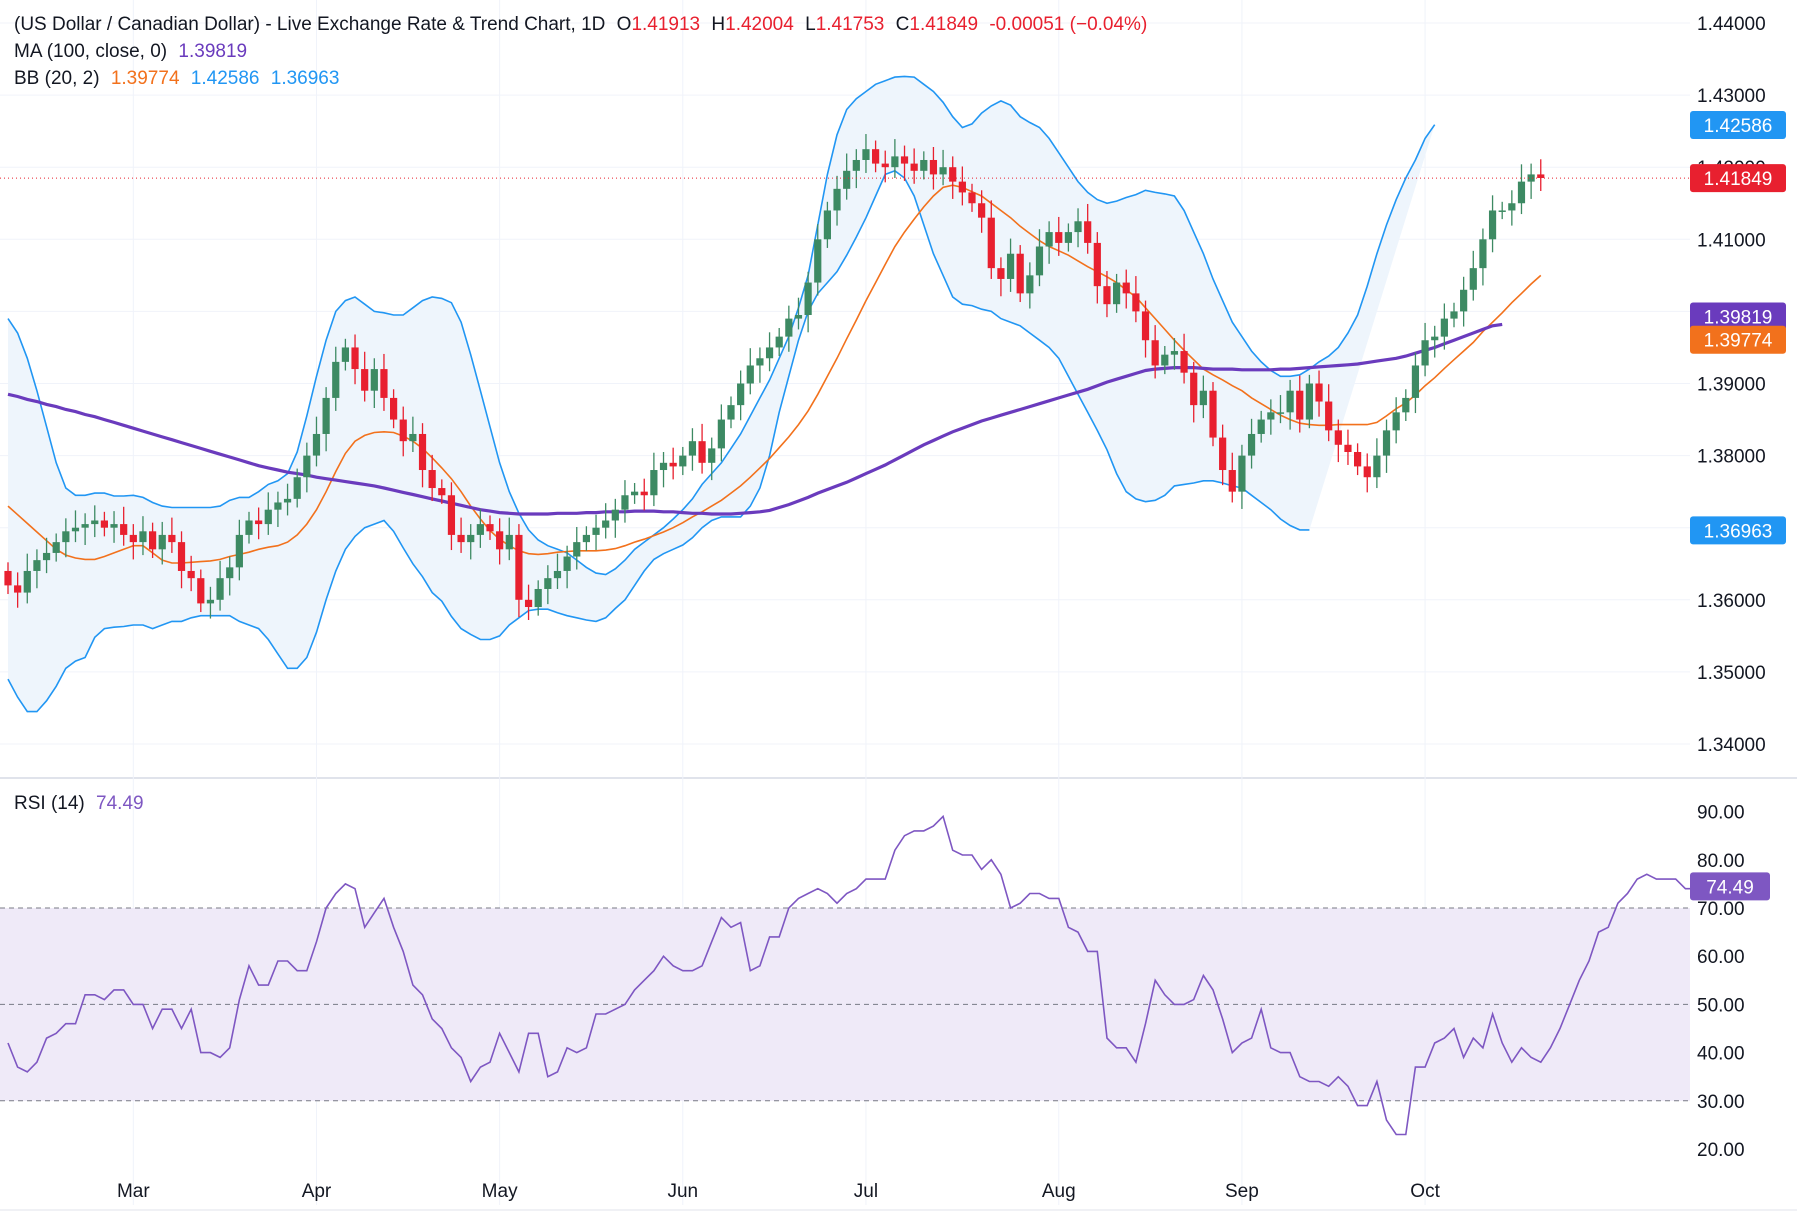 This screenshot has height=1223, width=1797. Describe the element at coordinates (179, 79) in the screenshot. I see `legend-bb-row: BB (20, 2) 1.39774 1.42586 1.36963` at that location.